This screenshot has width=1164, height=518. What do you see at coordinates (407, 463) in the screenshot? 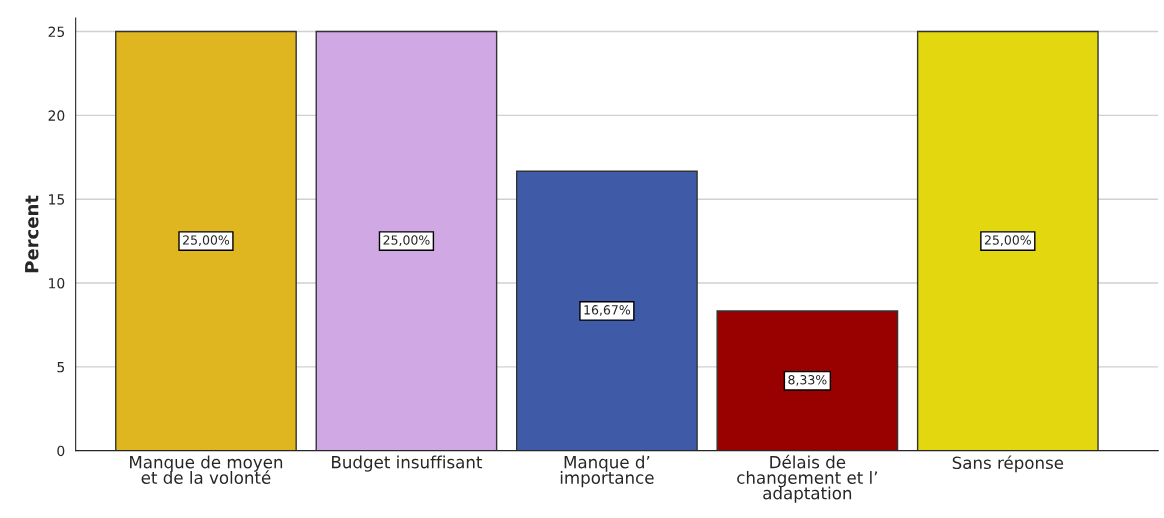
I see `x-tick-label: Budget insuffisant` at bounding box center [407, 463].